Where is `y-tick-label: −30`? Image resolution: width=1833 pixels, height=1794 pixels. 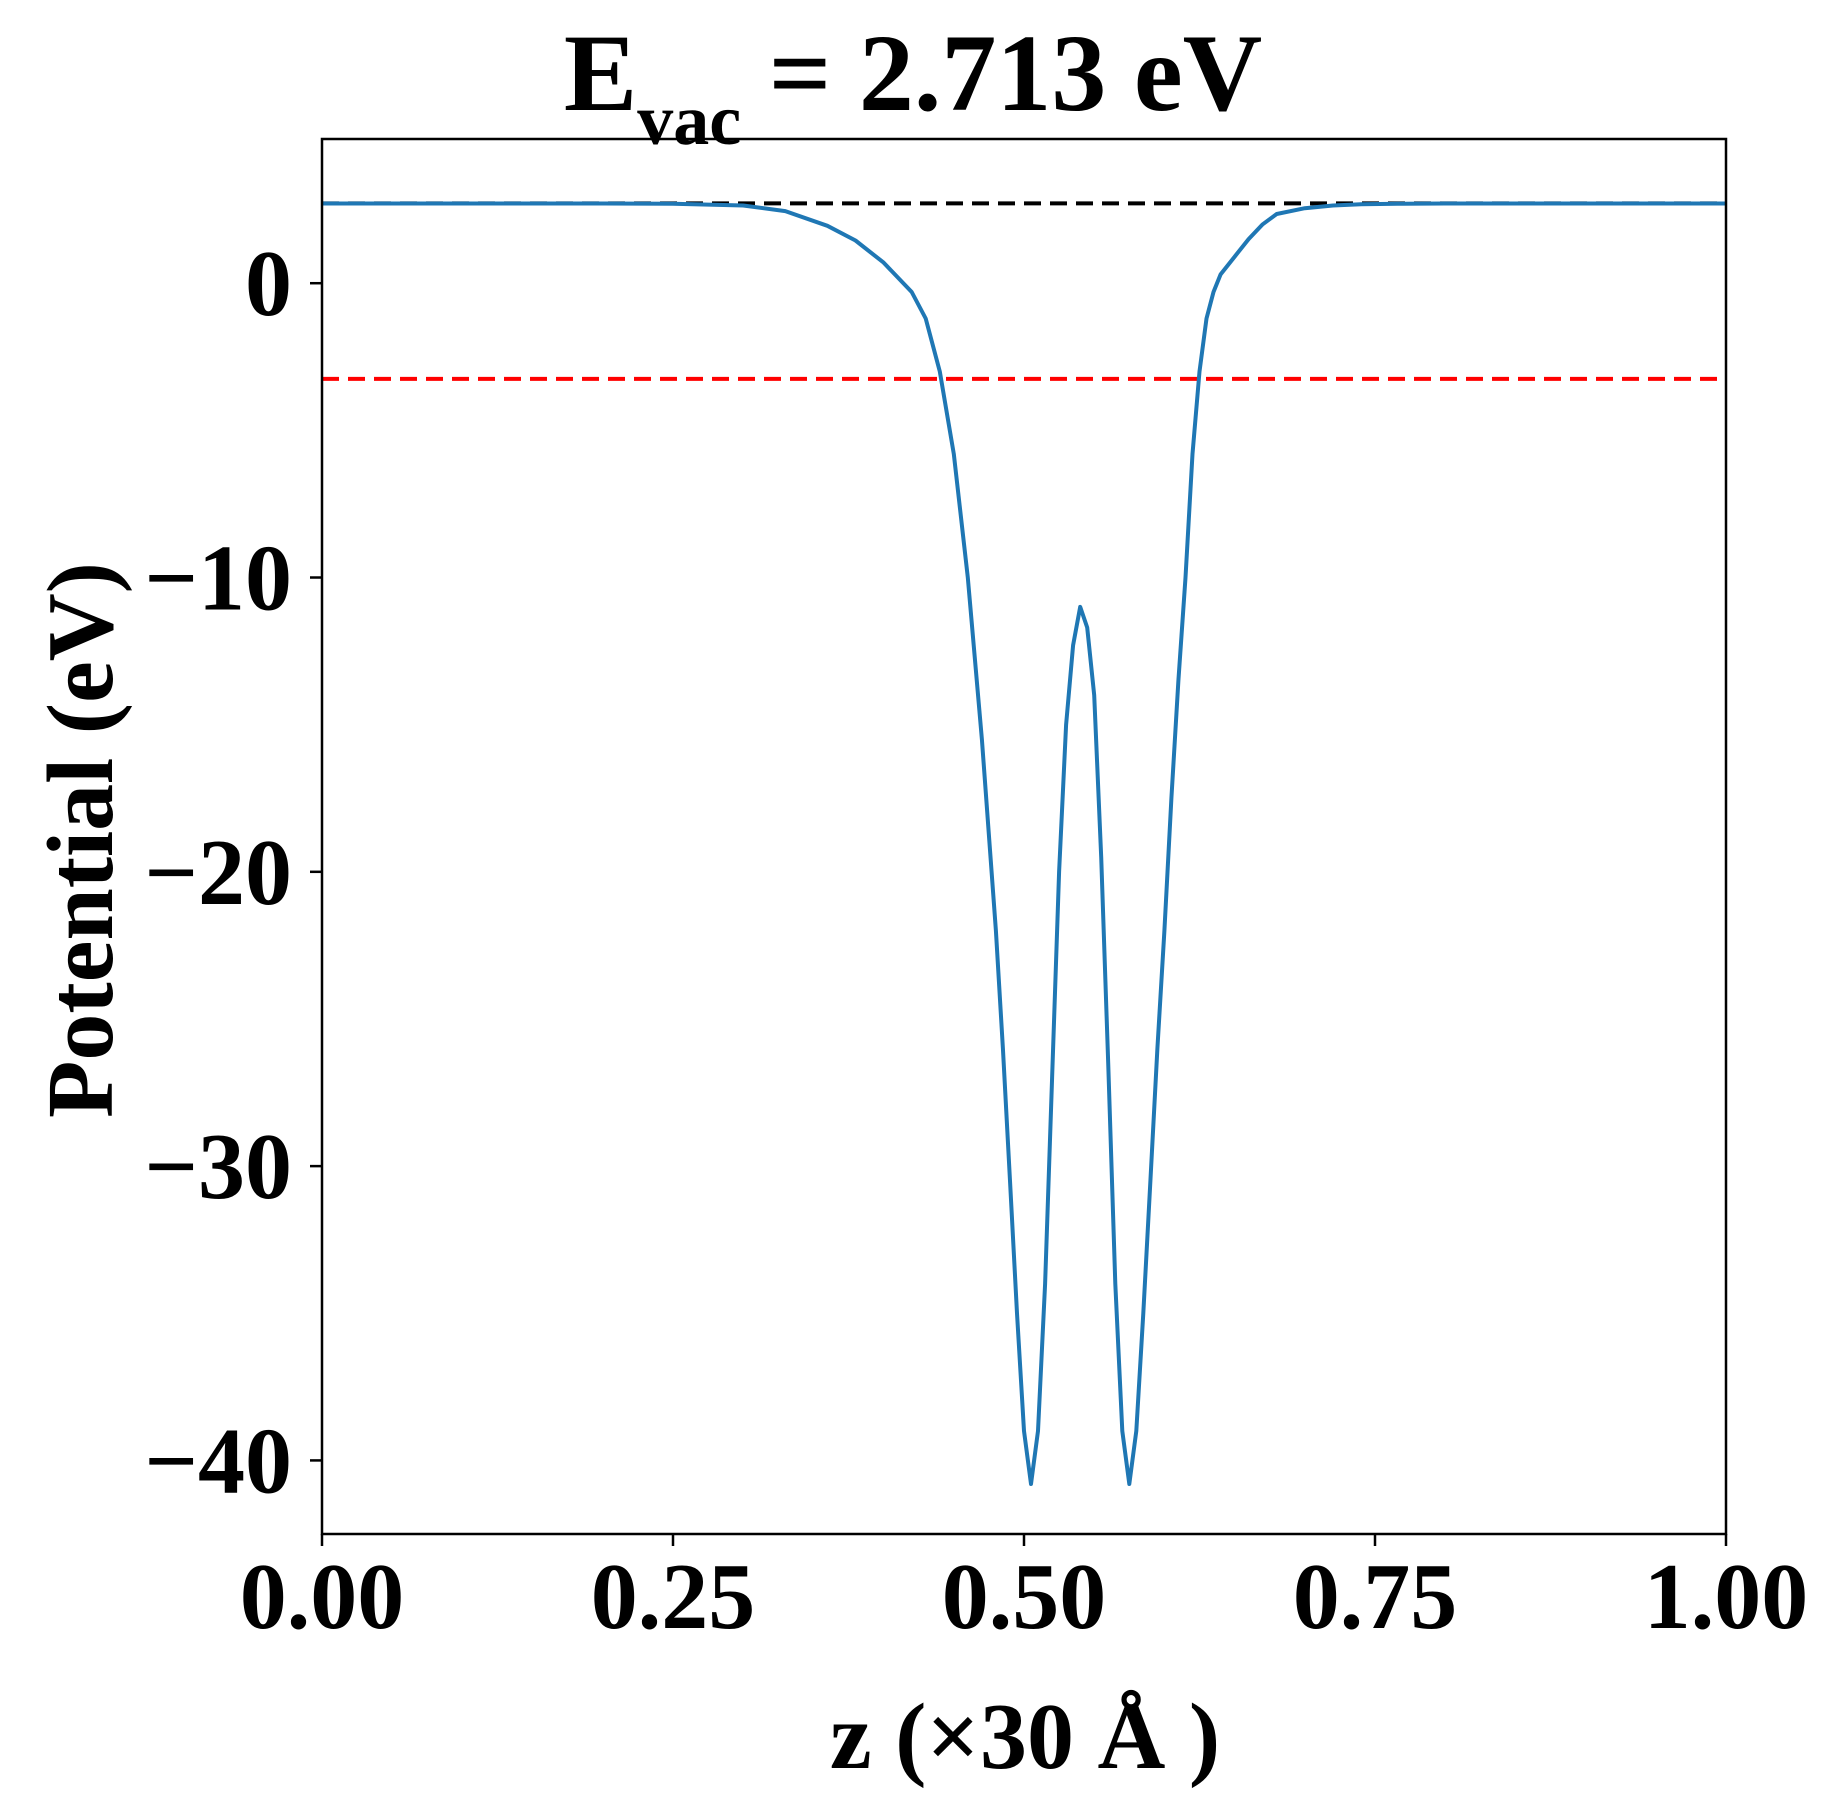
y-tick-label: −30 is located at coordinates (218, 1167).